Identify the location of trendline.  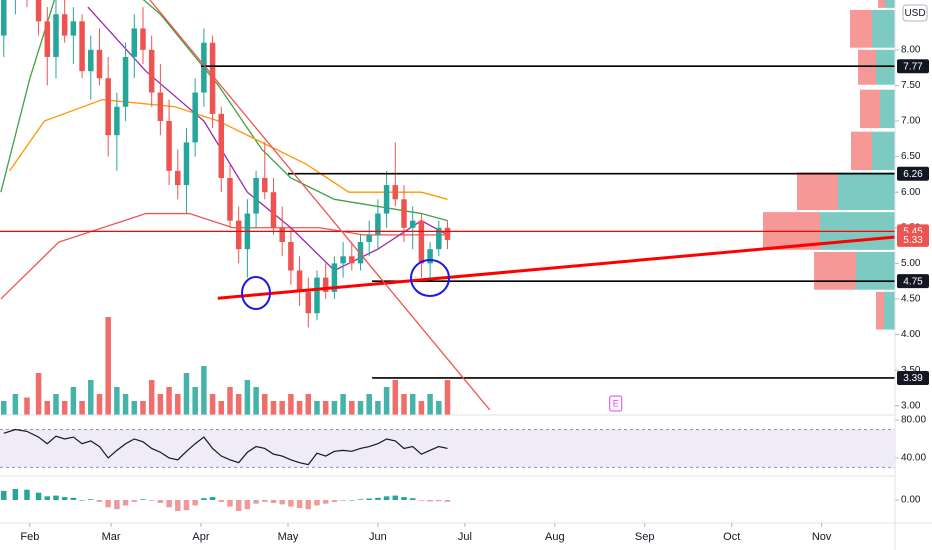
(556, 267).